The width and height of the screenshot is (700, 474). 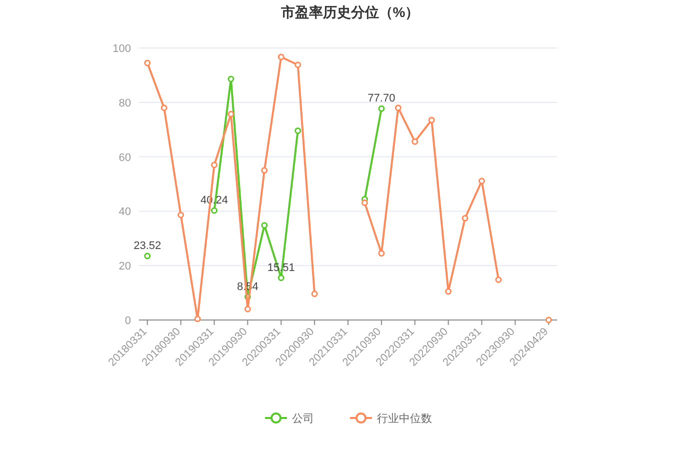 What do you see at coordinates (124, 212) in the screenshot?
I see `y-tick-label: 40` at bounding box center [124, 212].